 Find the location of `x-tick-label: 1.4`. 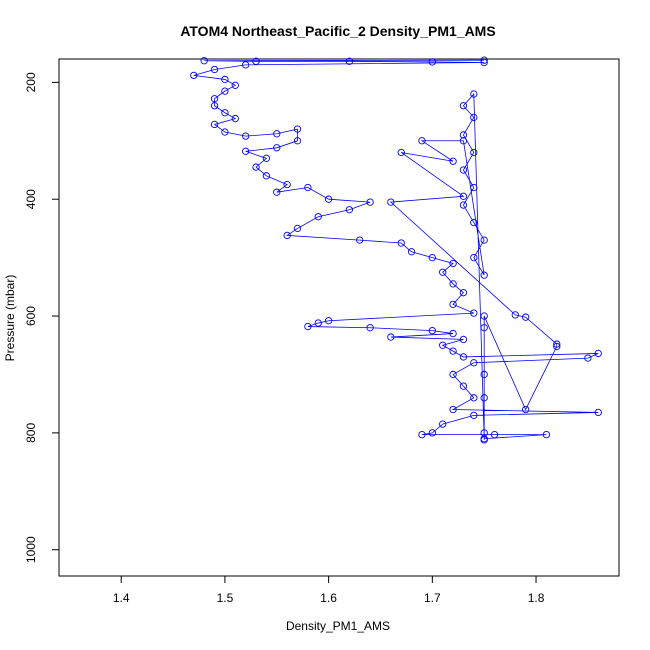

x-tick-label: 1.4 is located at coordinates (121, 598).